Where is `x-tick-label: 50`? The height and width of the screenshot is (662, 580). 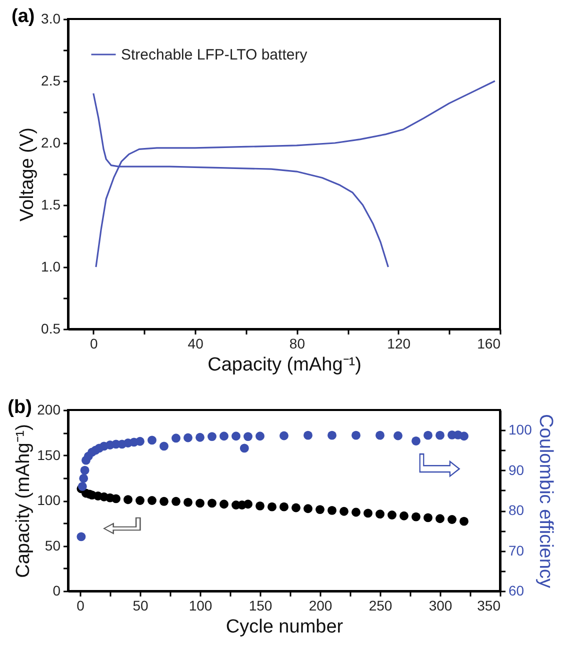
x-tick-label: 50 is located at coordinates (140, 606).